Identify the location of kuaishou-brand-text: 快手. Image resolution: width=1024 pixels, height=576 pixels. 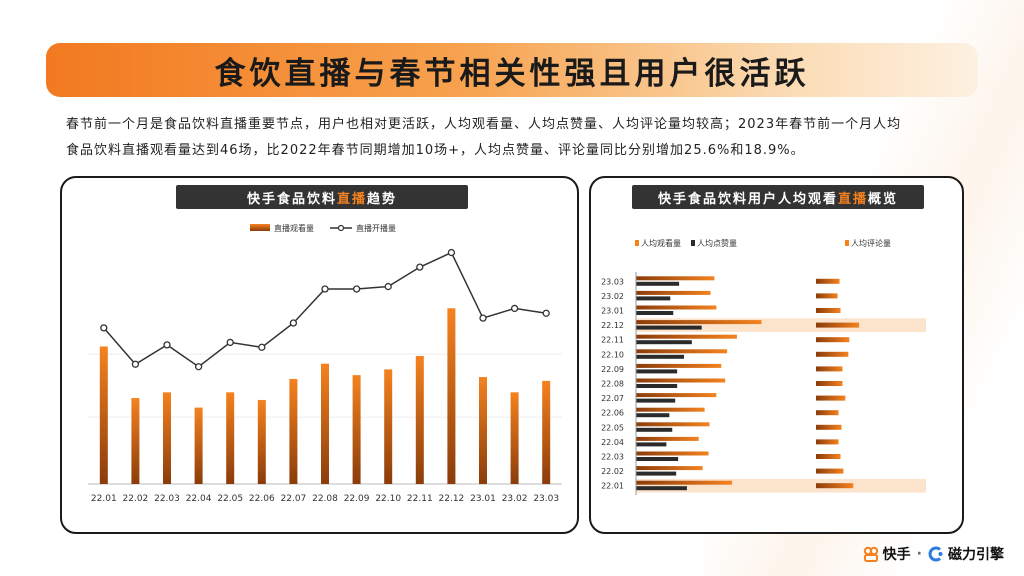
(896, 555).